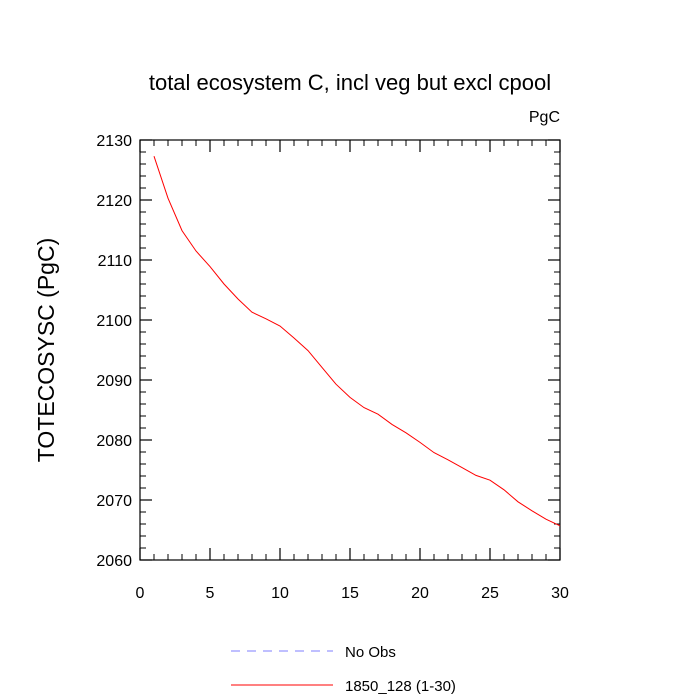  Describe the element at coordinates (210, 593) in the screenshot. I see `x-tick-label: 5` at that location.